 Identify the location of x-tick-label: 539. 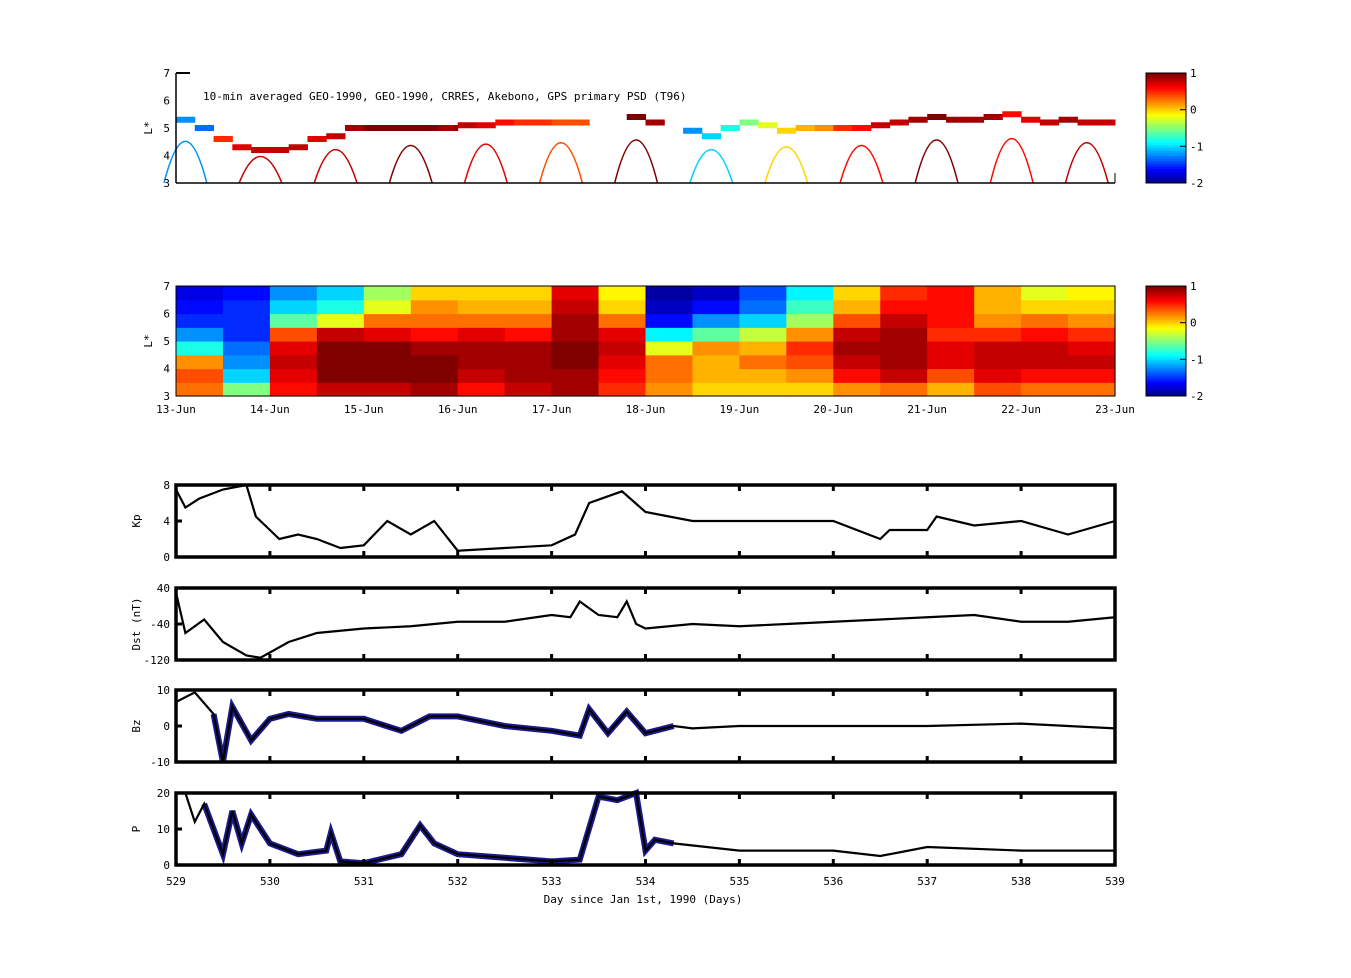
(1115, 881).